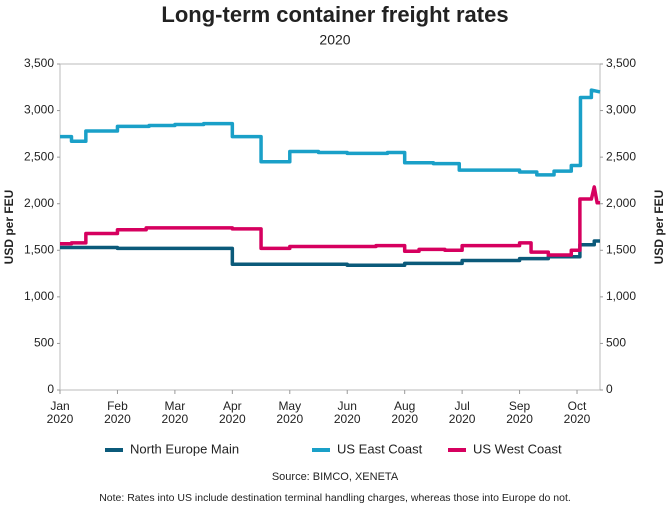 This screenshot has height=507, width=670. What do you see at coordinates (39, 156) in the screenshot?
I see `y-tick-label: 2,500` at bounding box center [39, 156].